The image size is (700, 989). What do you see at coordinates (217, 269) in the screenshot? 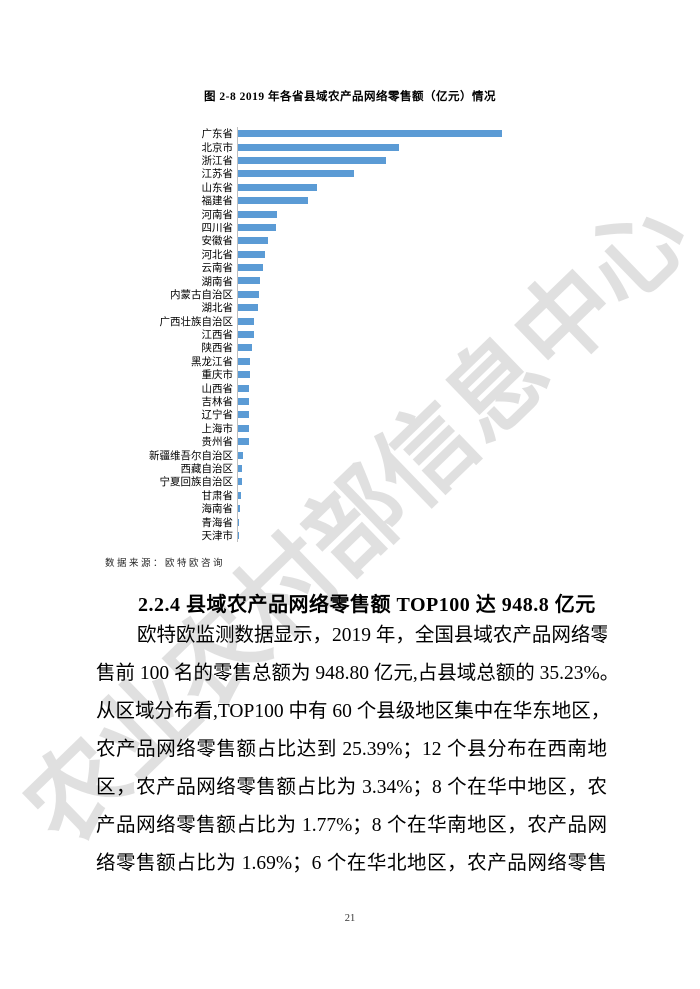
I see `bar-category-label: 云南省` at bounding box center [217, 269].